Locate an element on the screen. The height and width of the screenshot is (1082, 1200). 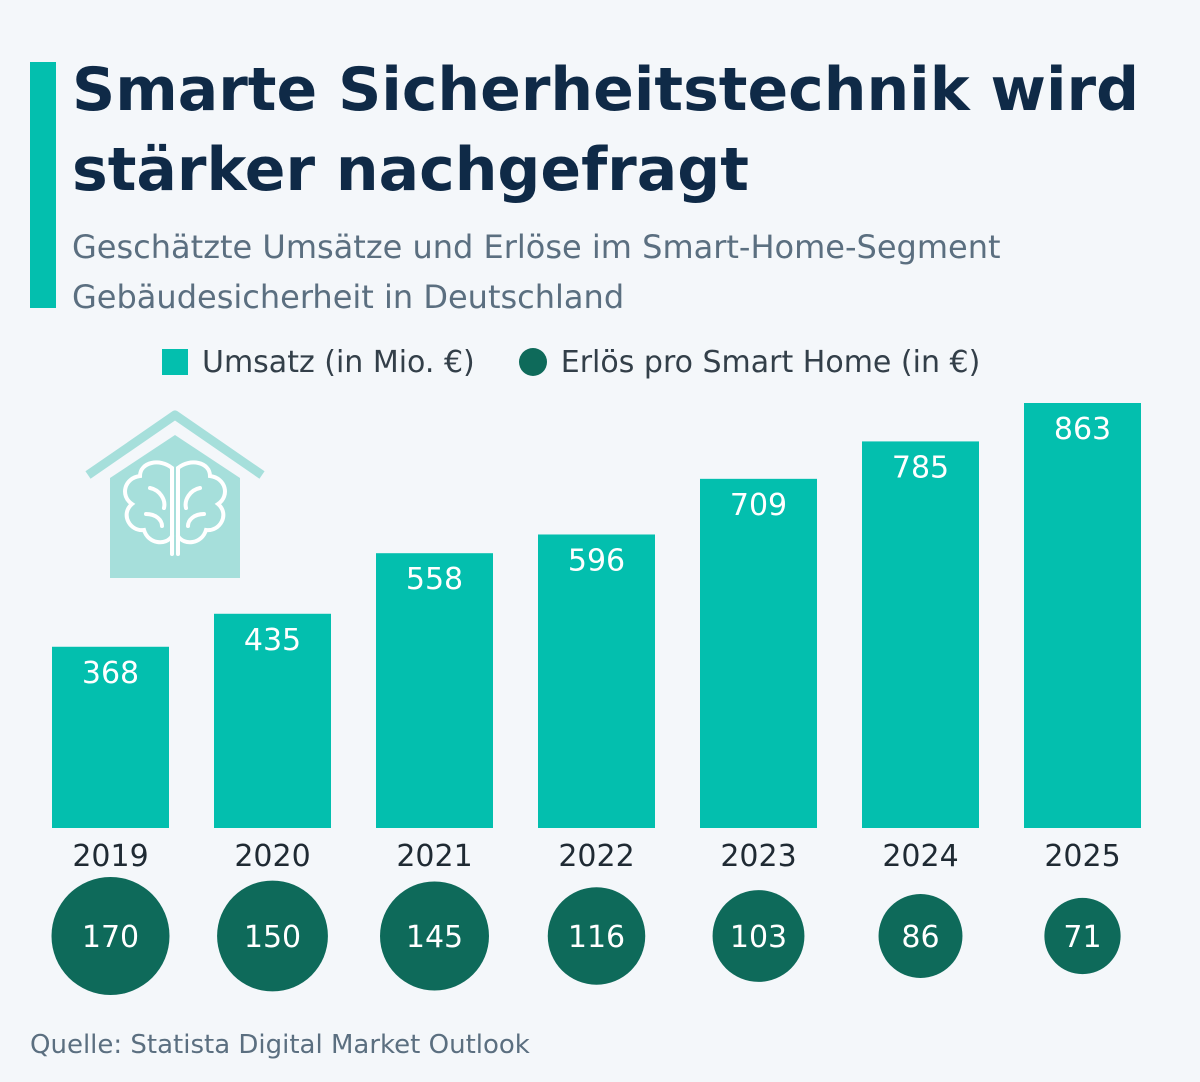
dot-label-2021: 145 is located at coordinates (434, 937).